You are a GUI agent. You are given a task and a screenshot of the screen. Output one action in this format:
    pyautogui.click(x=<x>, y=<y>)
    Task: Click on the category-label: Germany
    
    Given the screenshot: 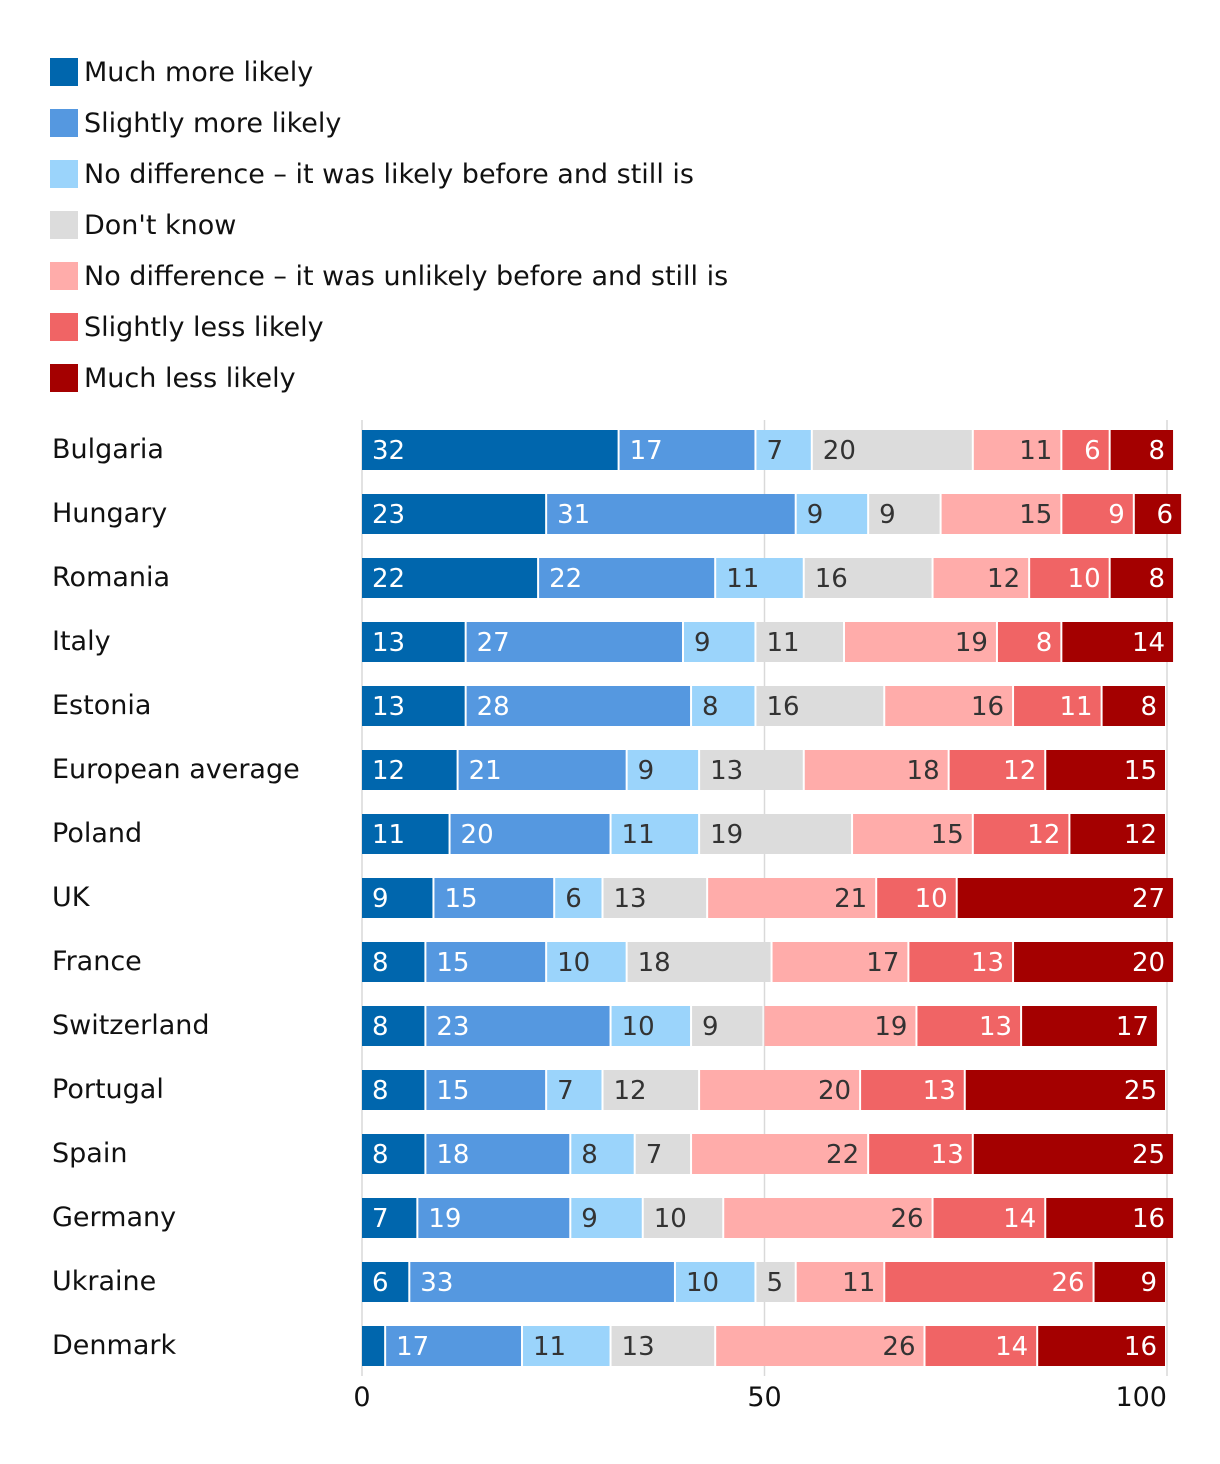 What is the action you would take?
    pyautogui.click(x=114, y=1217)
    